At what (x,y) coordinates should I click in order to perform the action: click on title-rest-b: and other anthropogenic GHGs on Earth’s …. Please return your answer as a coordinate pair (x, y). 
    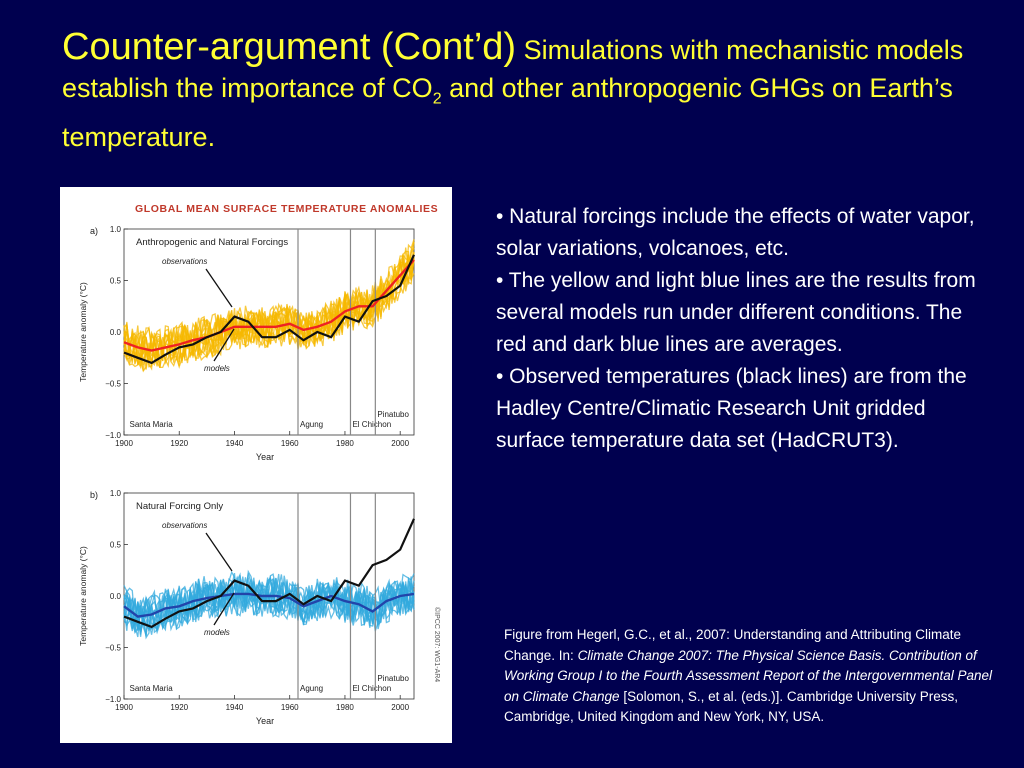
    Looking at the image, I should click on (507, 113).